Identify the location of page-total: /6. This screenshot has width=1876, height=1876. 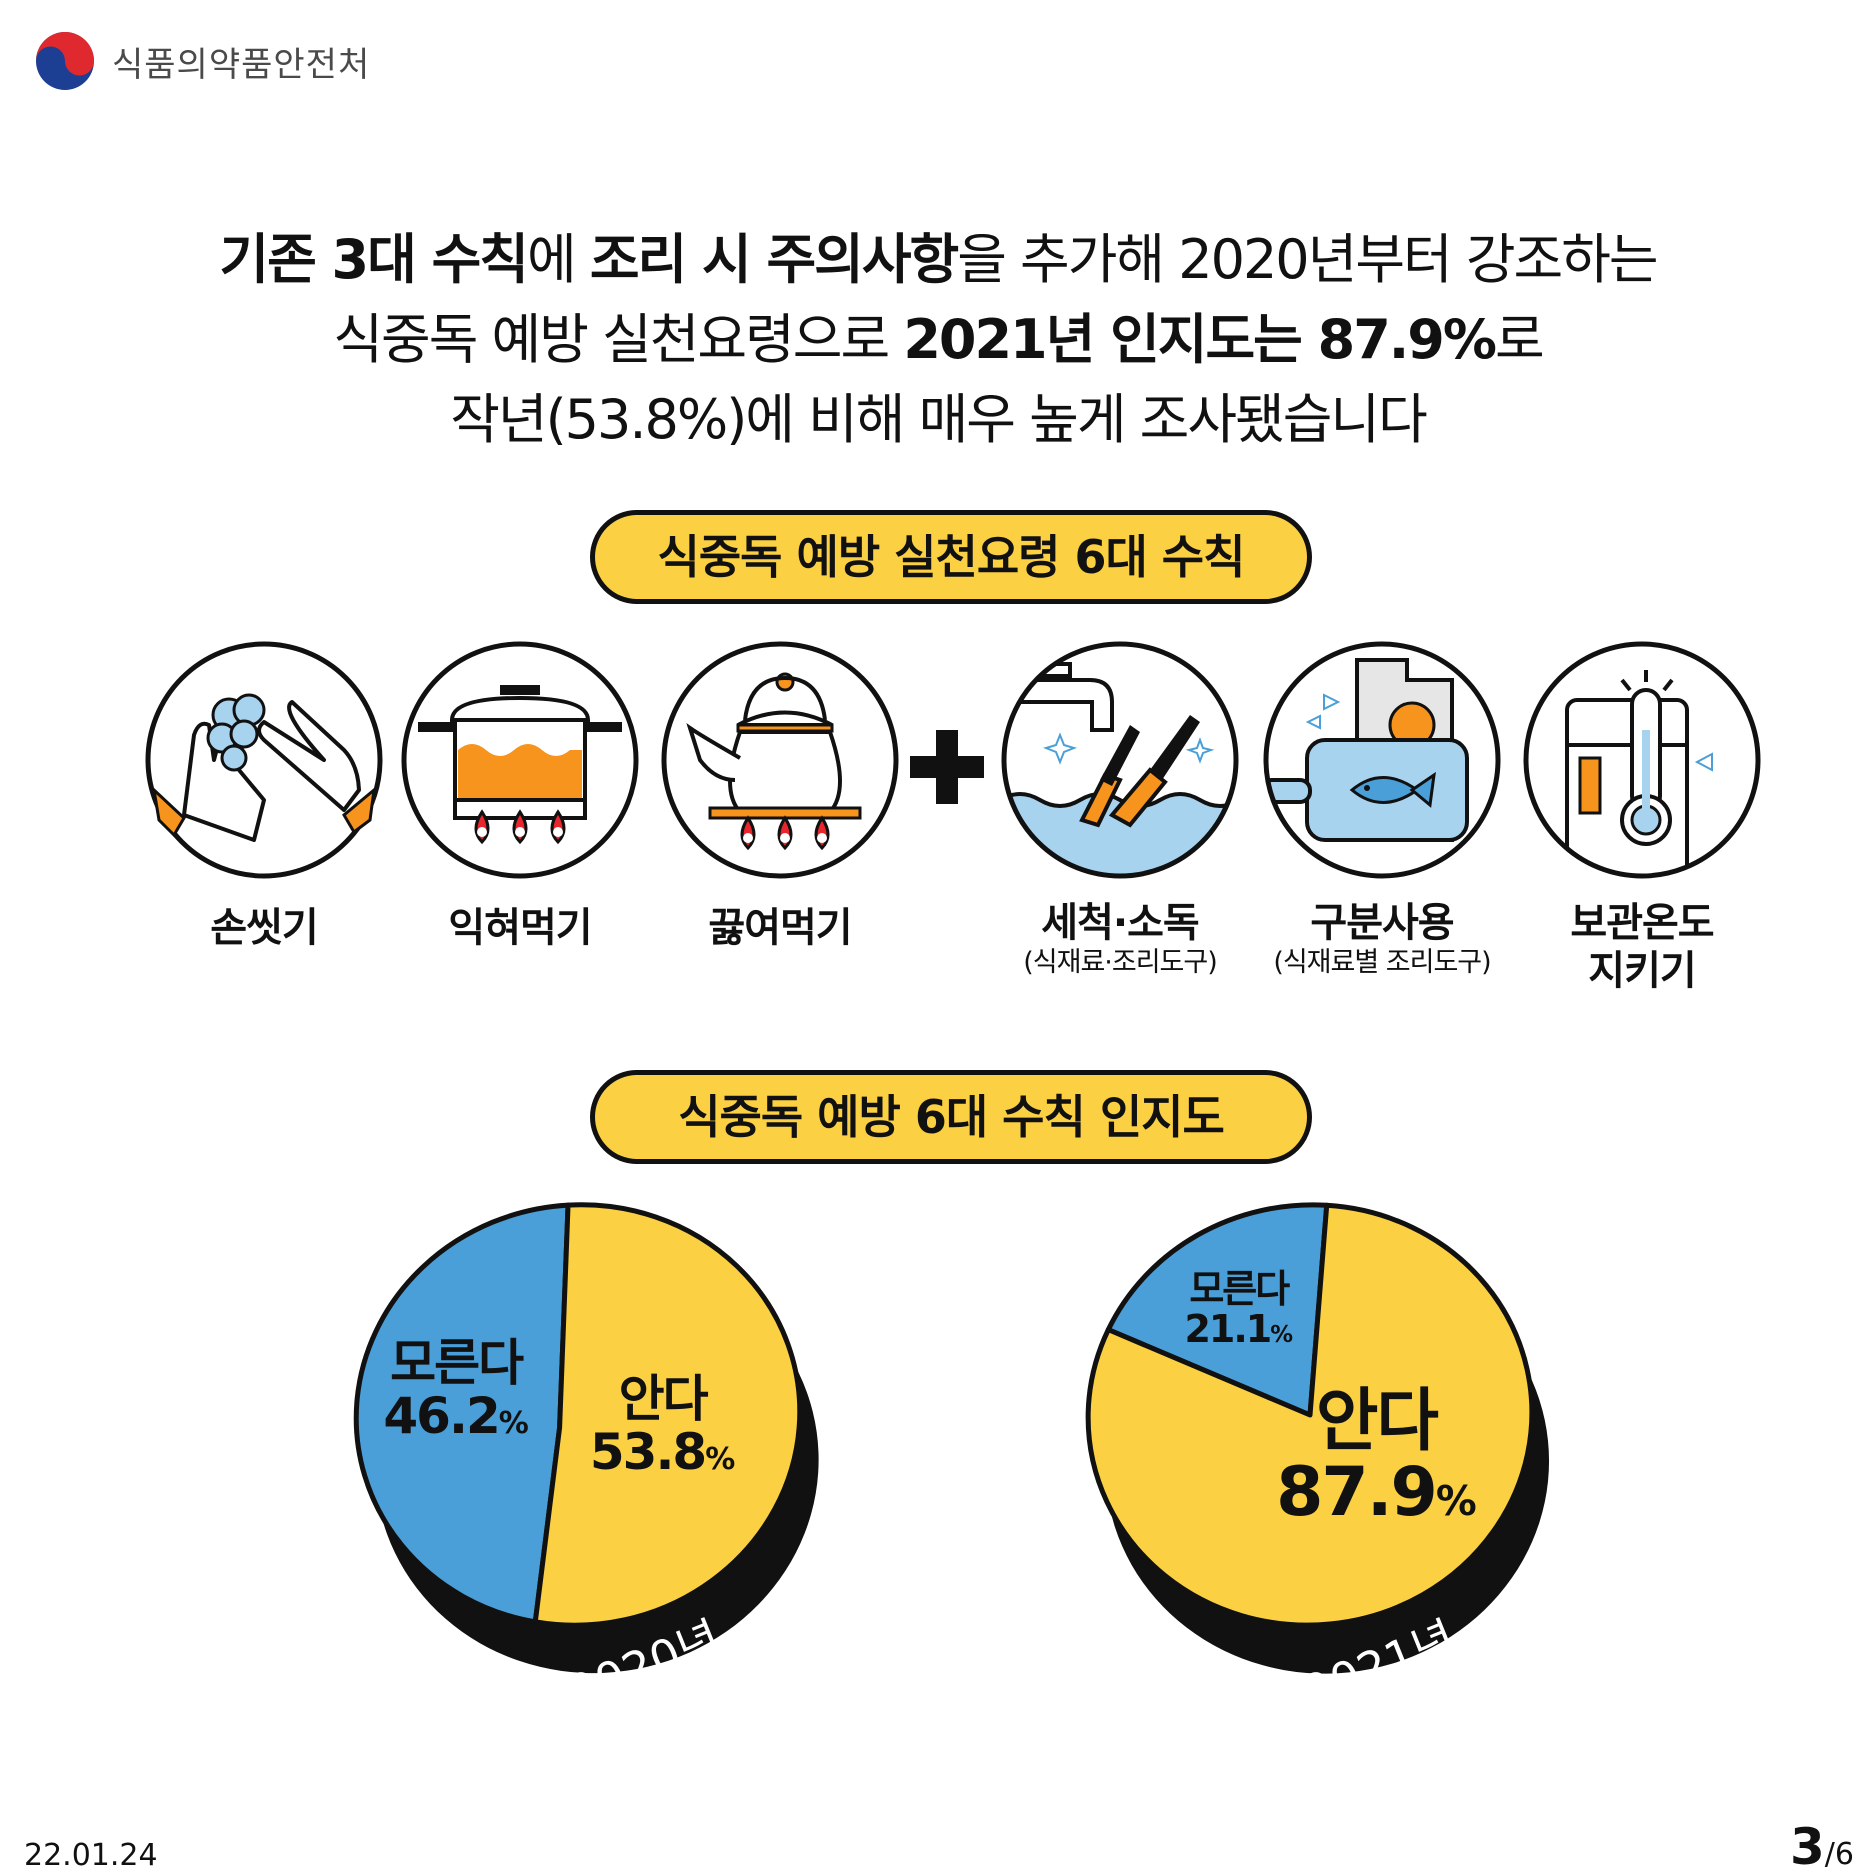
(1839, 1854).